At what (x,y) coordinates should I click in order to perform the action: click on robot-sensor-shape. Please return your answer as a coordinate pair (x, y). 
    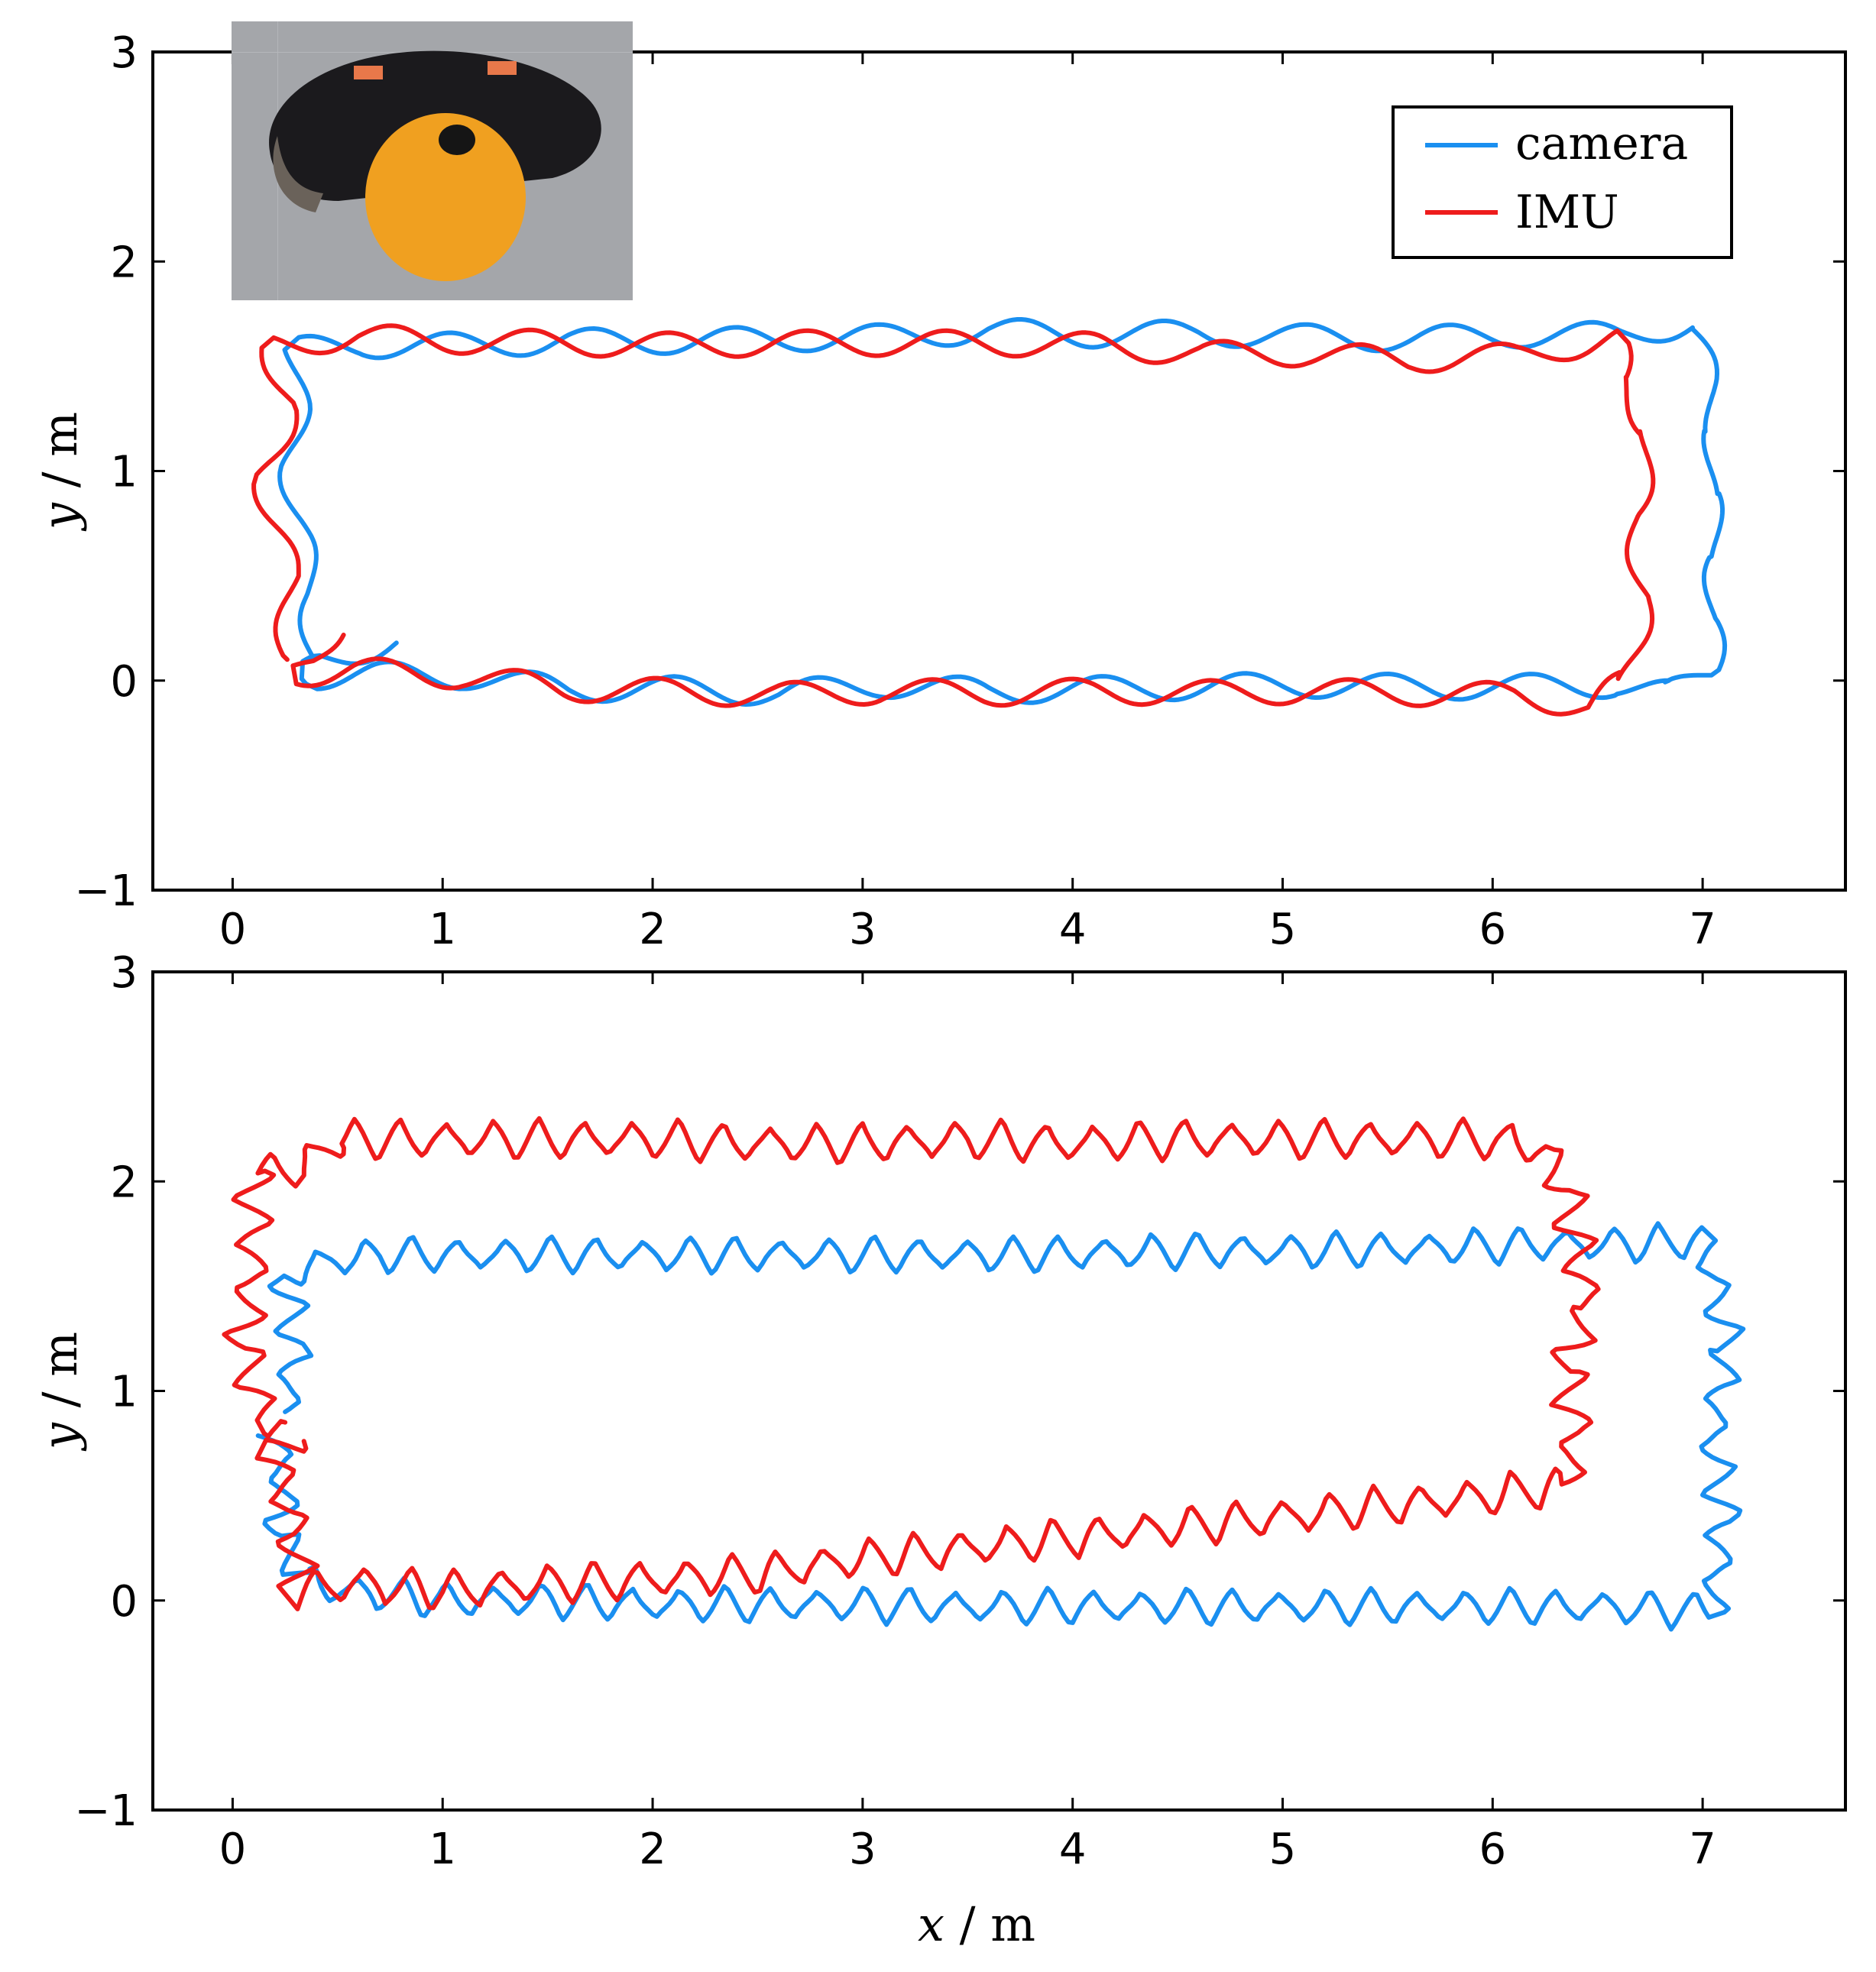
    Looking at the image, I should click on (457, 140).